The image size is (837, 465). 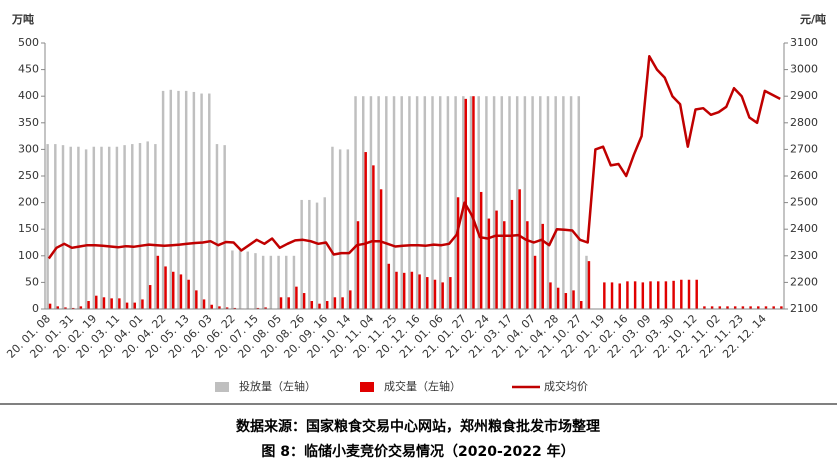 What do you see at coordinates (804, 202) in the screenshot?
I see `y2-tick-label: 2500` at bounding box center [804, 202].